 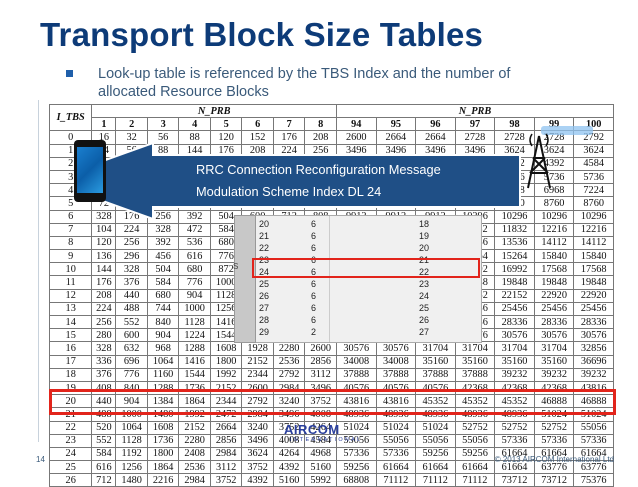 I want to click on list-marker: S, so click(x=236, y=266).